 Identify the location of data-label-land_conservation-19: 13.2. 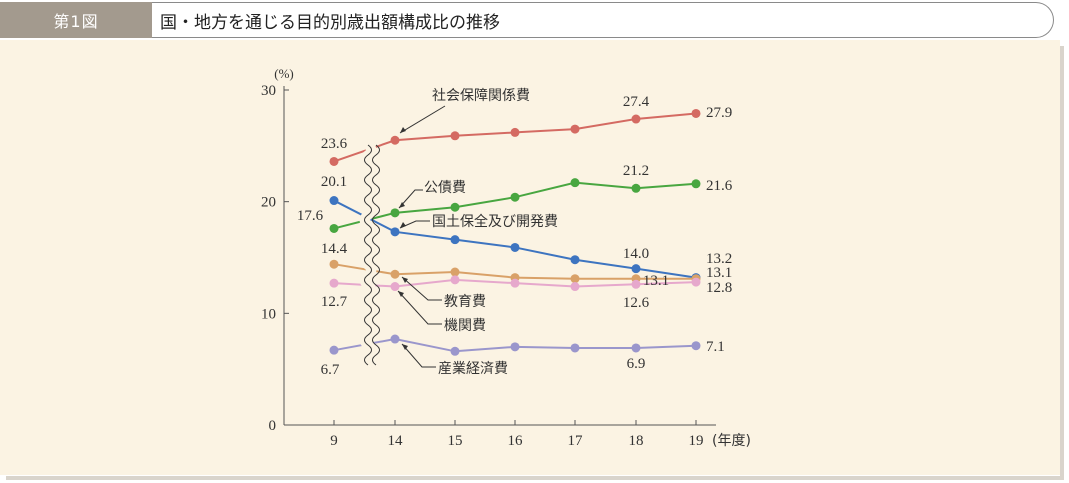
(719, 259).